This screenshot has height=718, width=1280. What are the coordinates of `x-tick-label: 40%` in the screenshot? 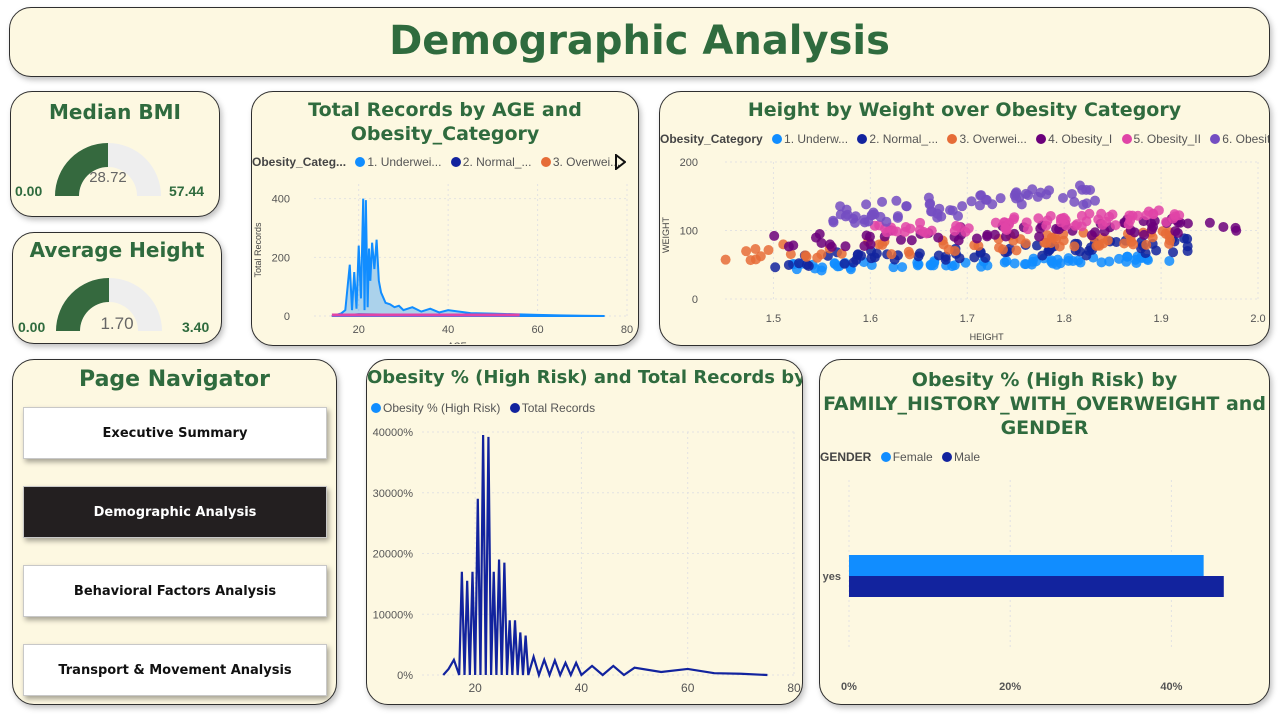 It's located at (1171, 687).